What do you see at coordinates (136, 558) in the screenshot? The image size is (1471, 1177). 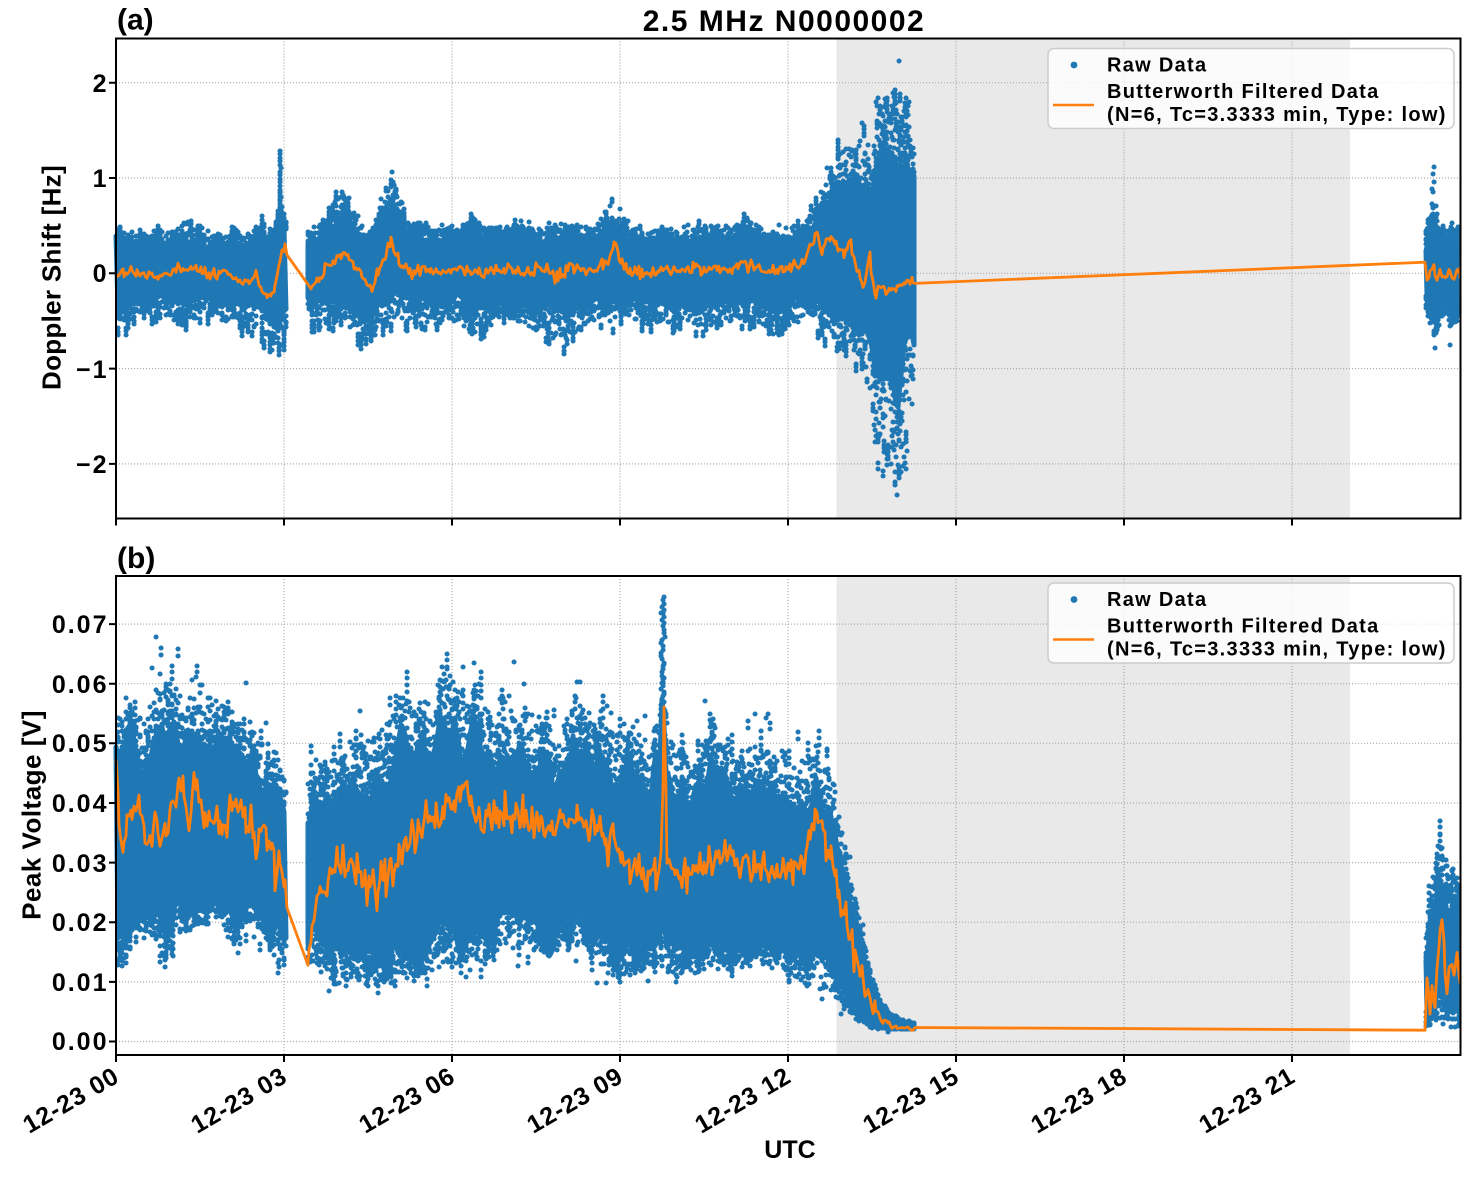 I see `svg-text: (b)` at bounding box center [136, 558].